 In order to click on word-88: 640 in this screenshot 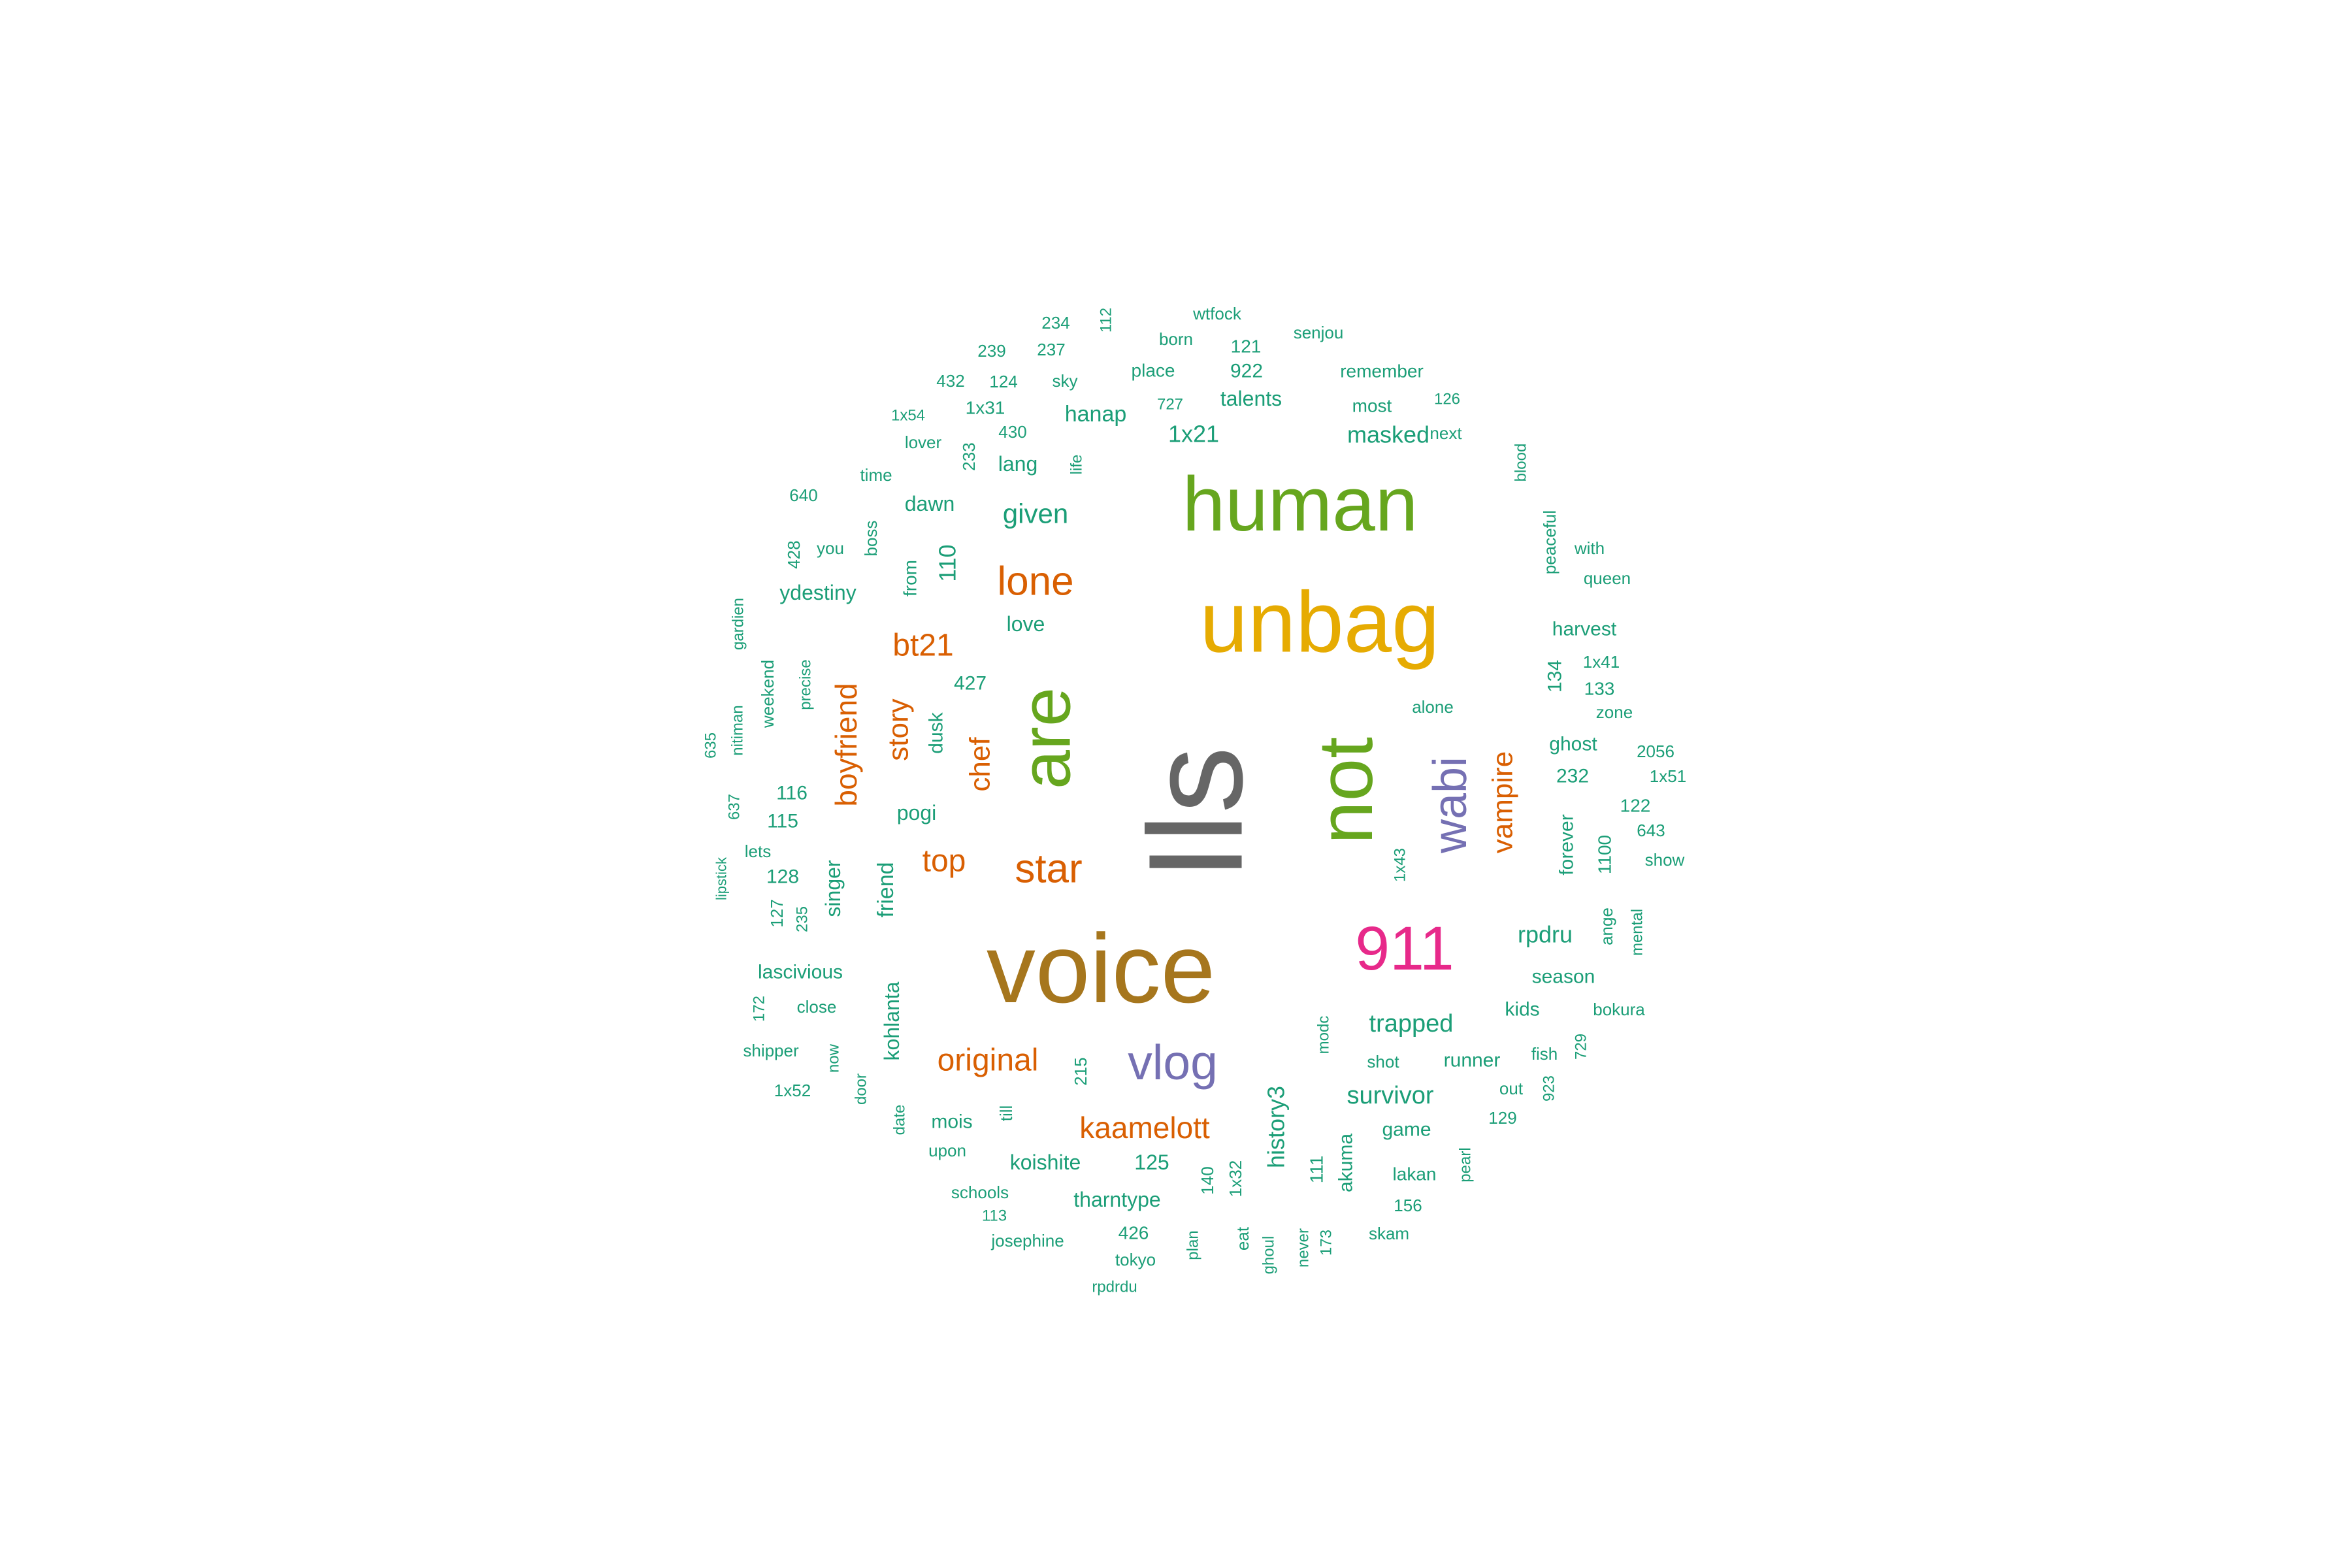, I will do `click(803, 495)`.